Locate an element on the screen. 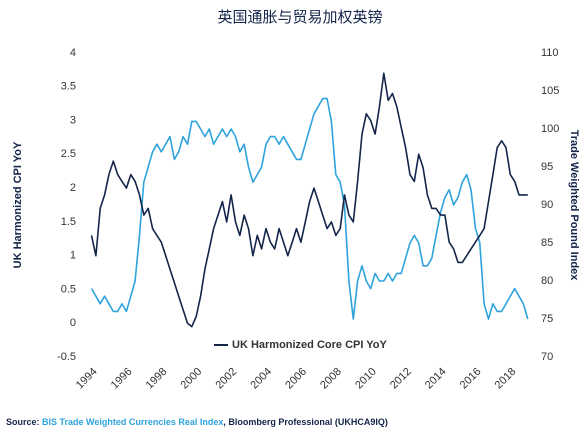 Image resolution: width=587 pixels, height=435 pixels. x-tick-label: 2004 is located at coordinates (261, 379).